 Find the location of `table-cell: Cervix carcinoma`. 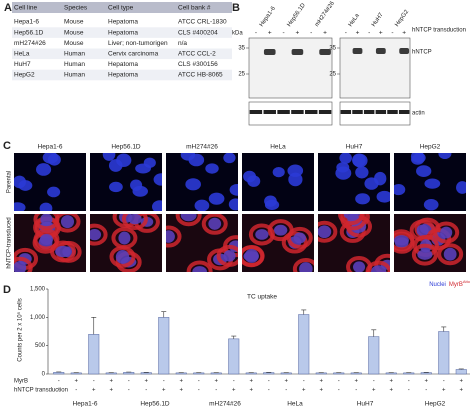

table-cell: Cervix carcinoma is located at coordinates (133, 54).